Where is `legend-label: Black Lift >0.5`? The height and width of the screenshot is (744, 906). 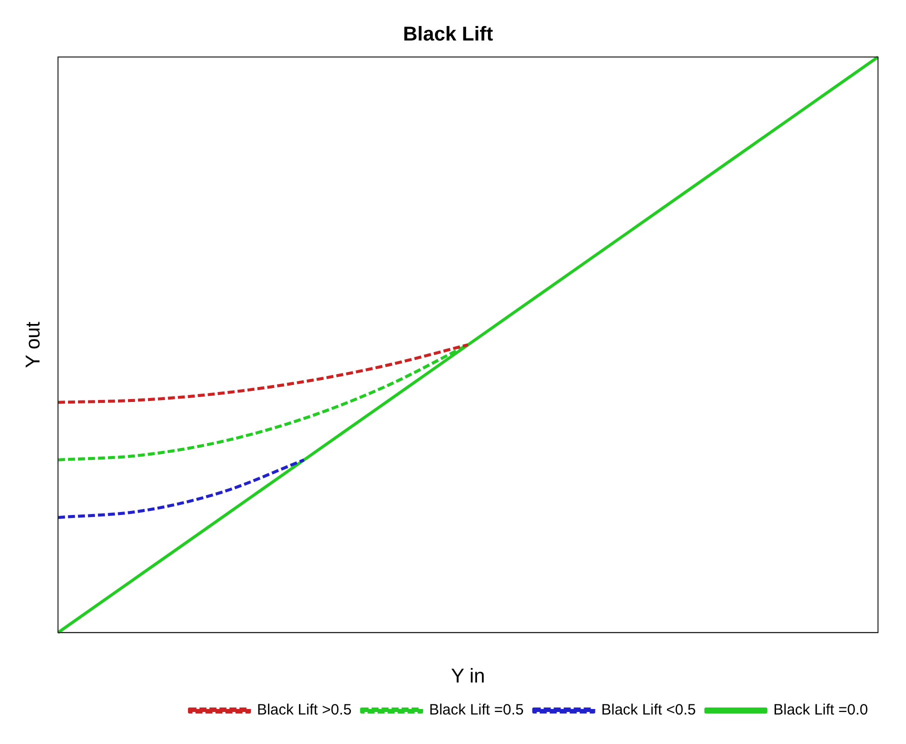 legend-label: Black Lift >0.5 is located at coordinates (304, 710).